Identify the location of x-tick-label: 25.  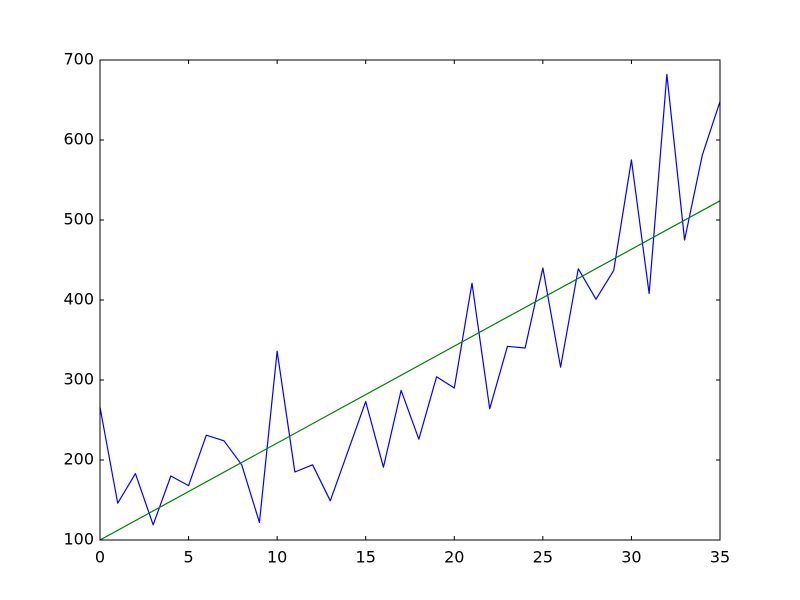
(543, 557).